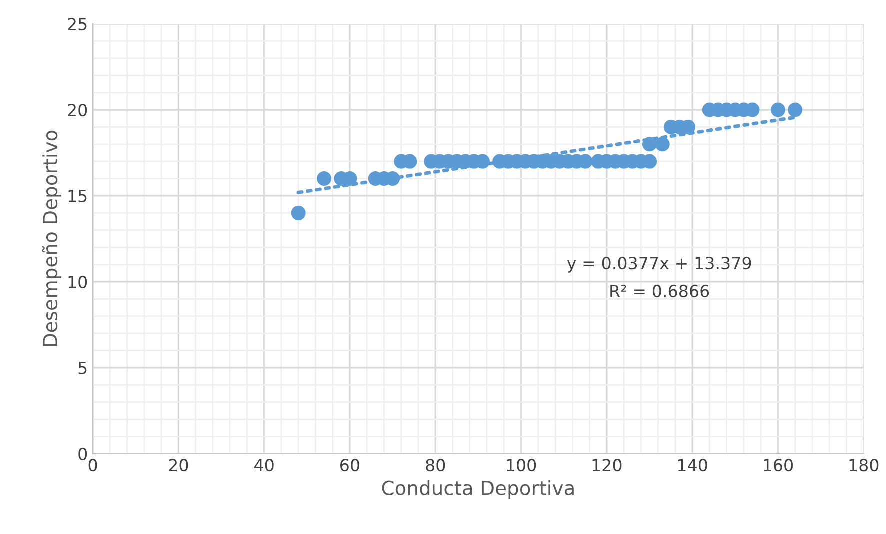  What do you see at coordinates (93, 465) in the screenshot?
I see `x-tick-label: 0` at bounding box center [93, 465].